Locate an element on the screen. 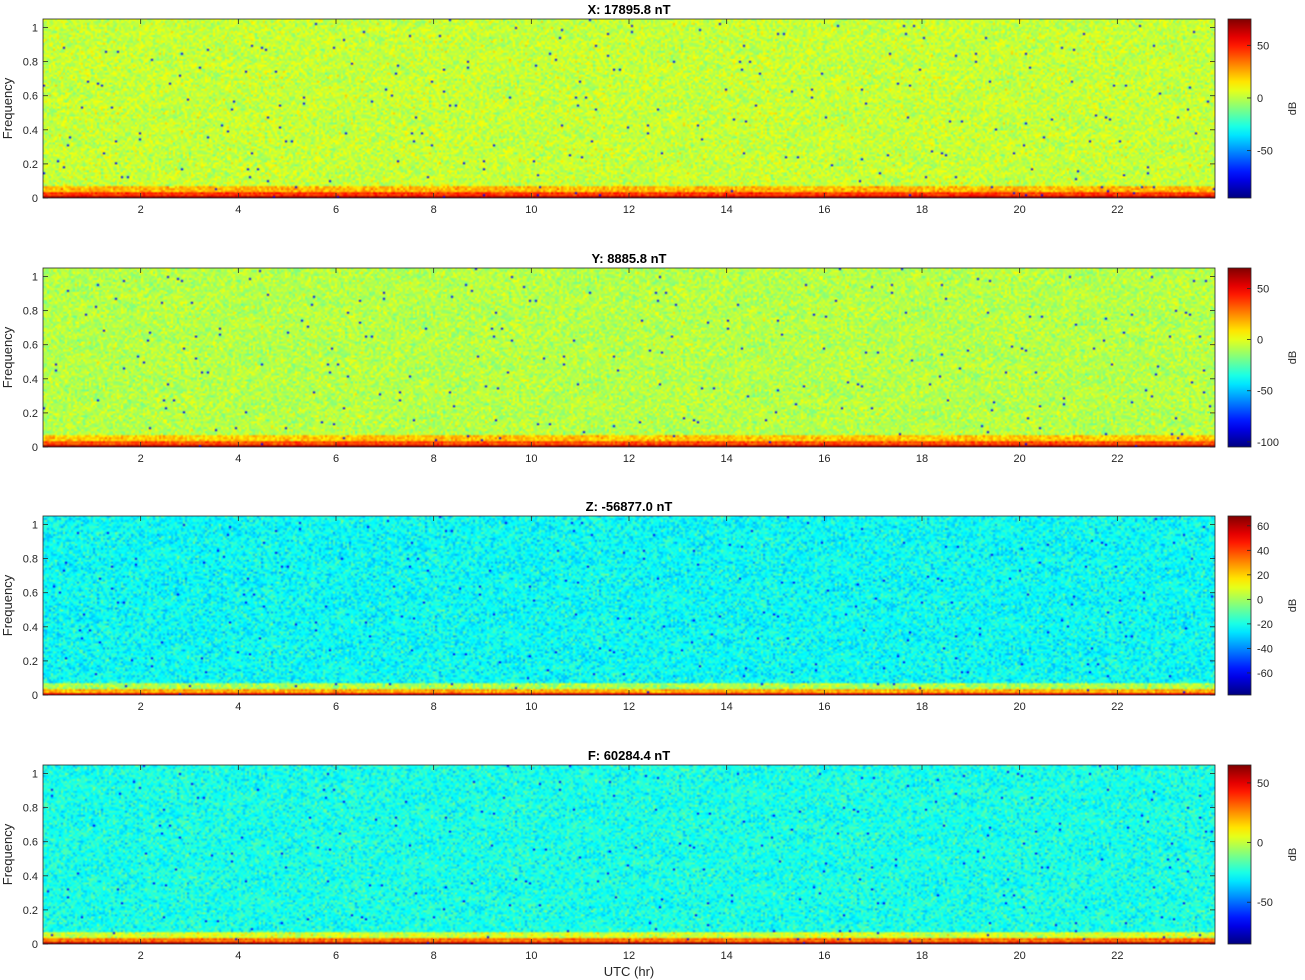  colorbar-tick-label: 60 is located at coordinates (1263, 527).